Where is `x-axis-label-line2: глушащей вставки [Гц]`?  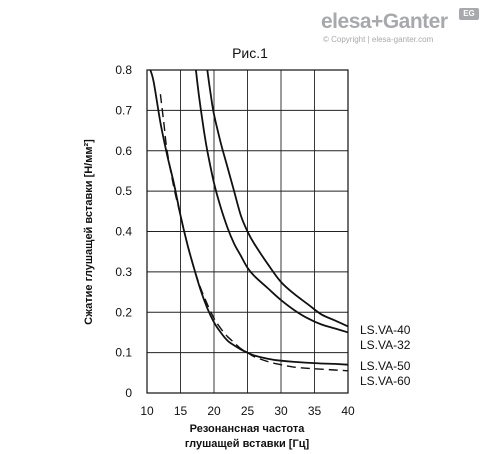 x-axis-label-line2: глушащей вставки [Гц] is located at coordinates (247, 444).